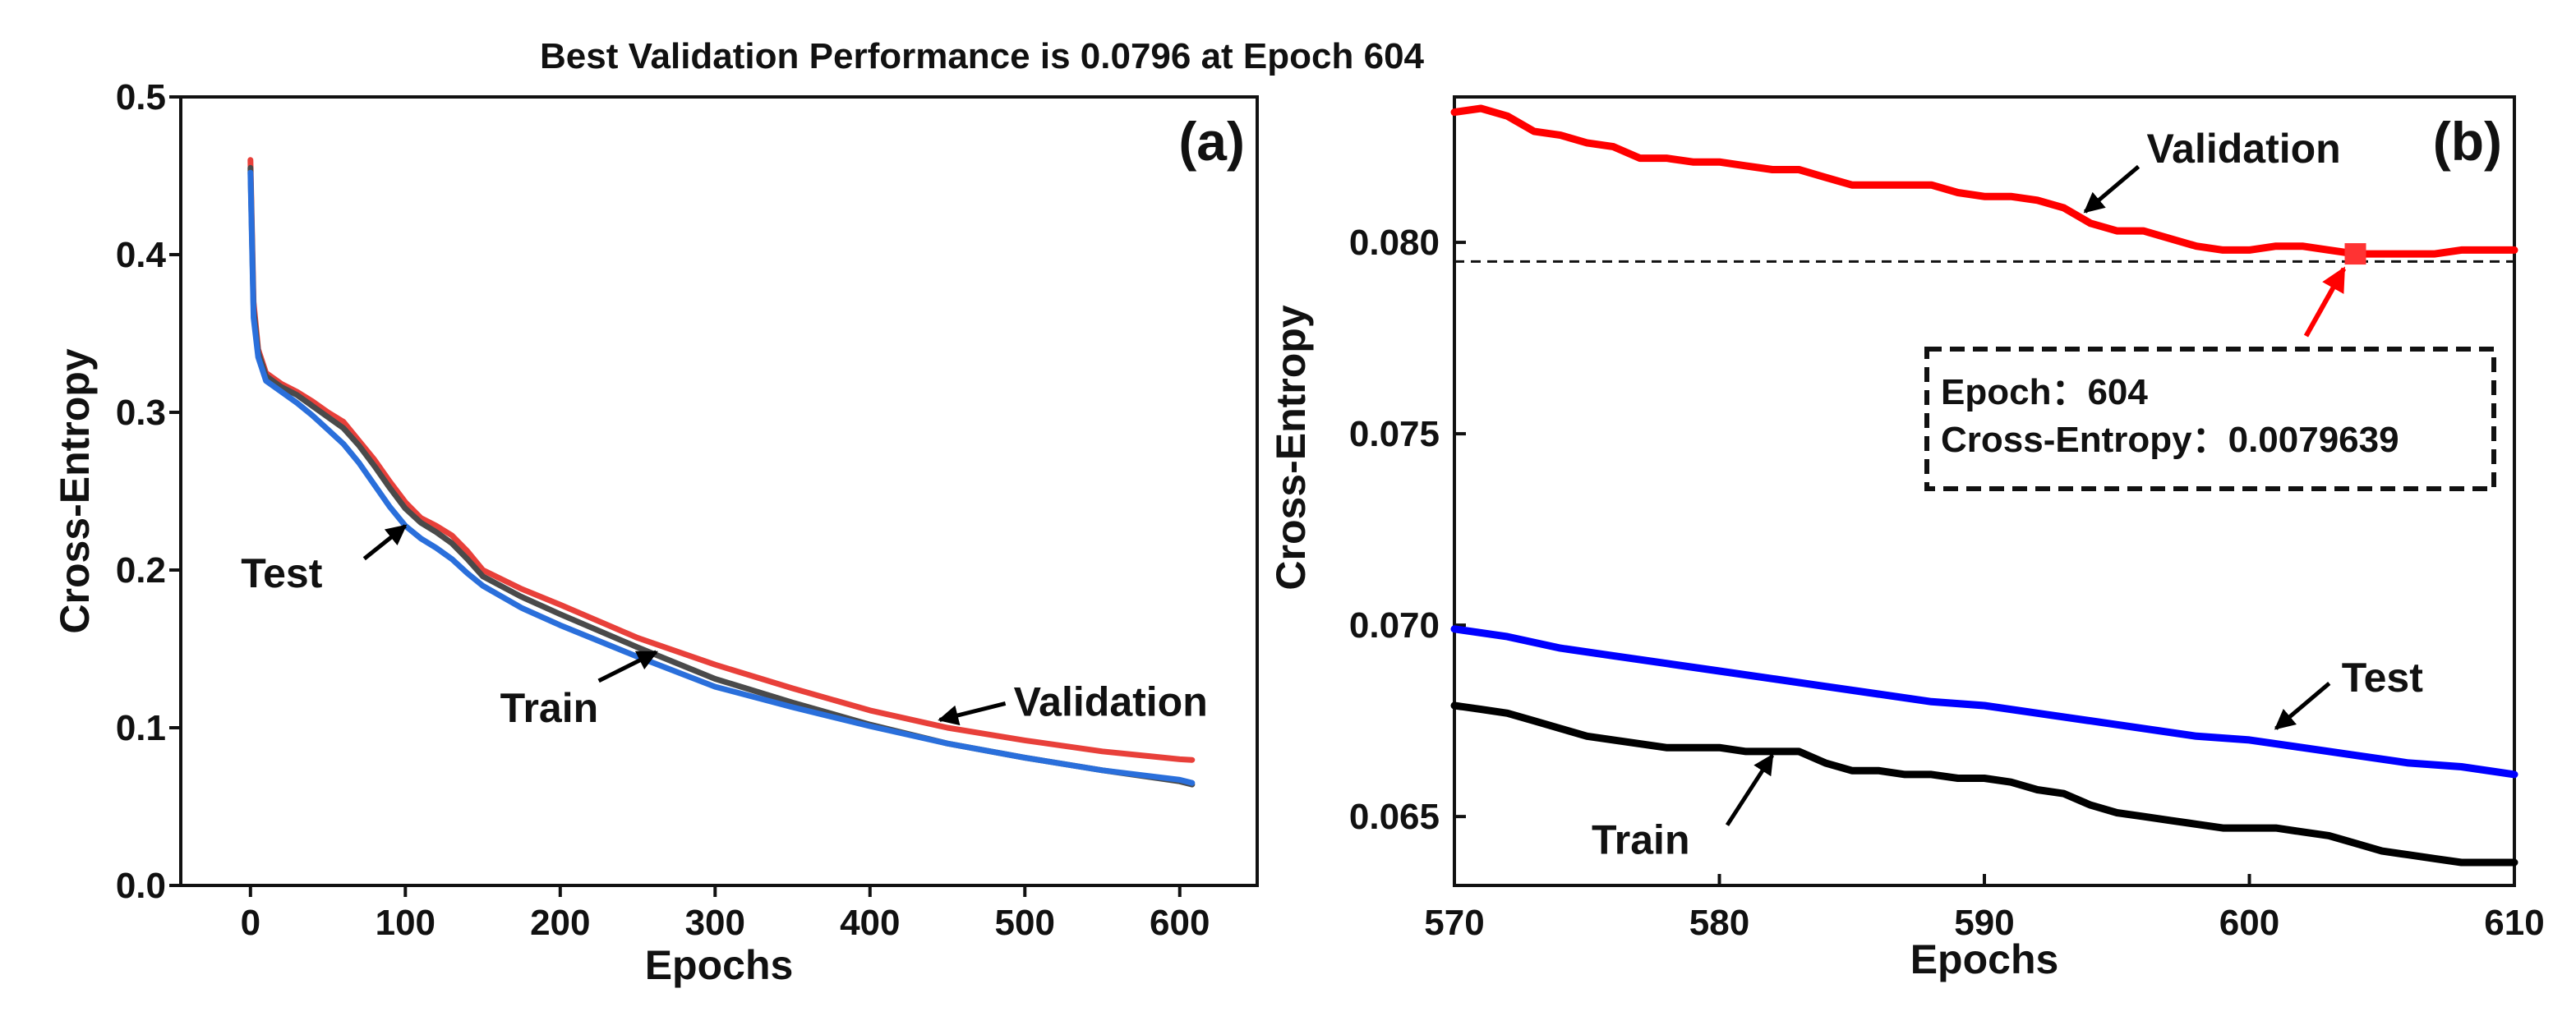 The height and width of the screenshot is (1030, 2576). Describe the element at coordinates (141, 728) in the screenshot. I see `y-tick-label: 0.1` at that location.